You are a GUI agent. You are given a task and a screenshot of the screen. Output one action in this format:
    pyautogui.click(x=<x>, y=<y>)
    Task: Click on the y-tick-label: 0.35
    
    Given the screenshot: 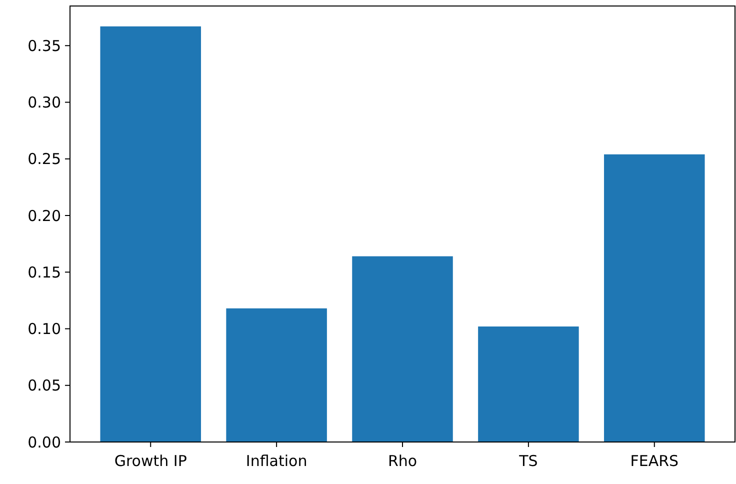 What is the action you would take?
    pyautogui.click(x=44, y=45)
    